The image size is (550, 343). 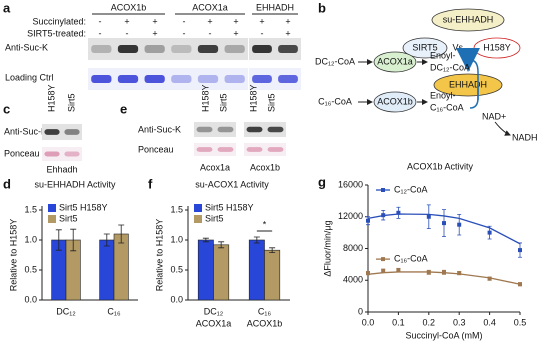 I want to click on y-tick-label: 1.5, so click(x=30, y=209).